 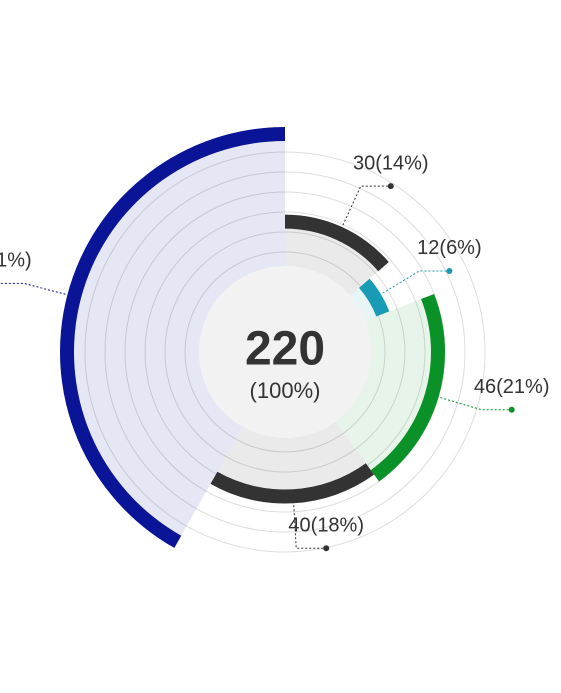 What do you see at coordinates (285, 390) in the screenshot?
I see `total-label: (100%)` at bounding box center [285, 390].